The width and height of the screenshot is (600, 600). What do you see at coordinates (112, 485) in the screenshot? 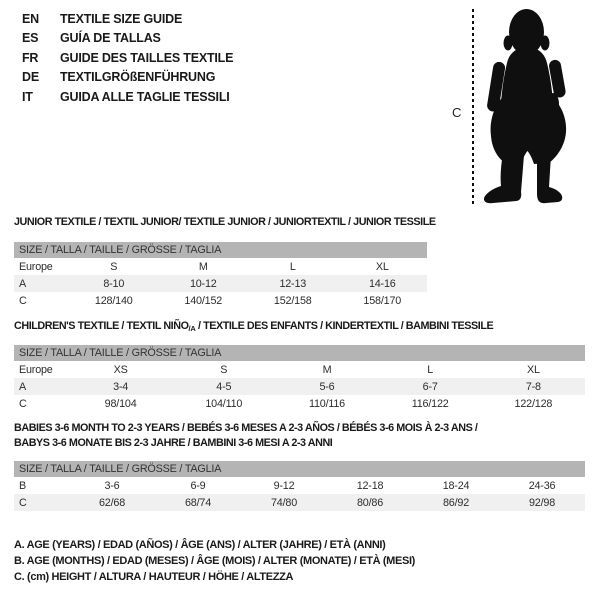
I see `size-cell: 3-6` at bounding box center [112, 485].